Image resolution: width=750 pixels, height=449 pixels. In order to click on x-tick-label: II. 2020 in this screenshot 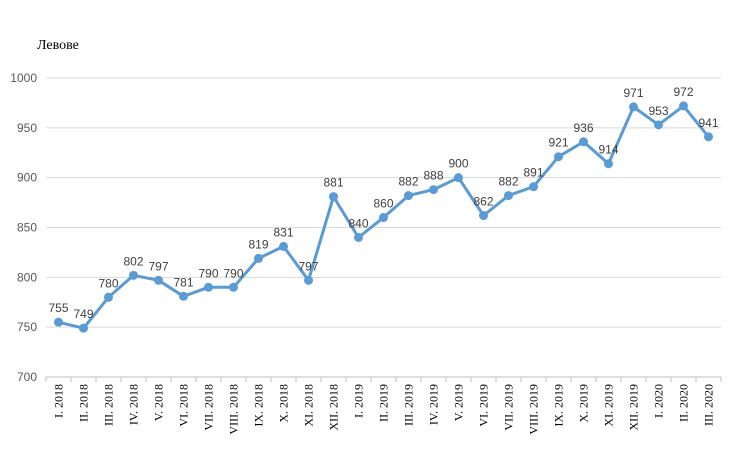, I will do `click(684, 403)`.